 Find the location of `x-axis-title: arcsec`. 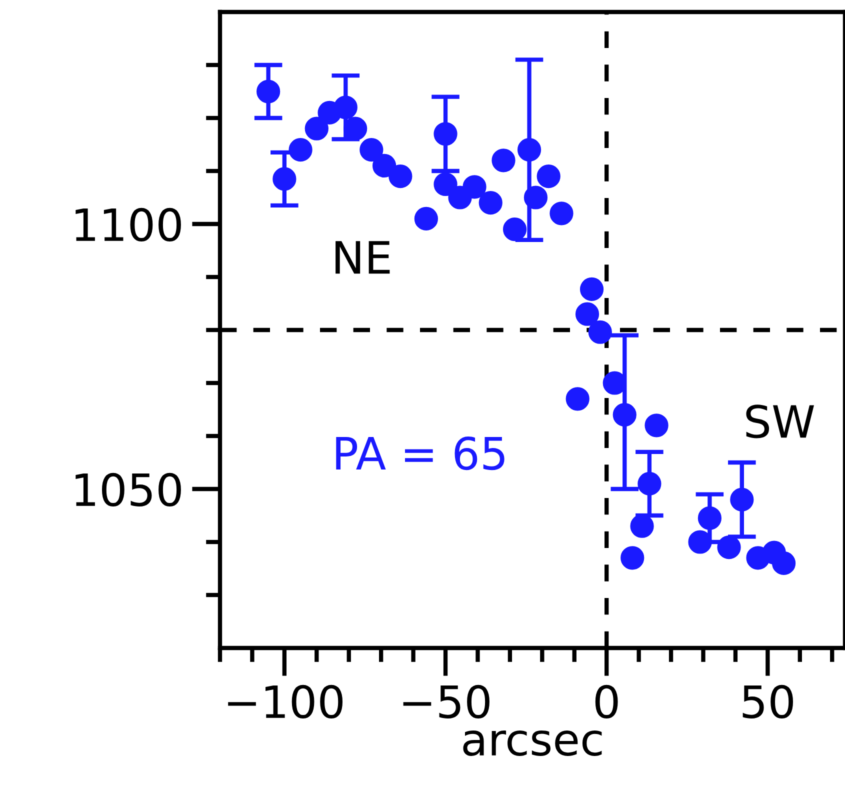

x-axis-title: arcsec is located at coordinates (532, 743).